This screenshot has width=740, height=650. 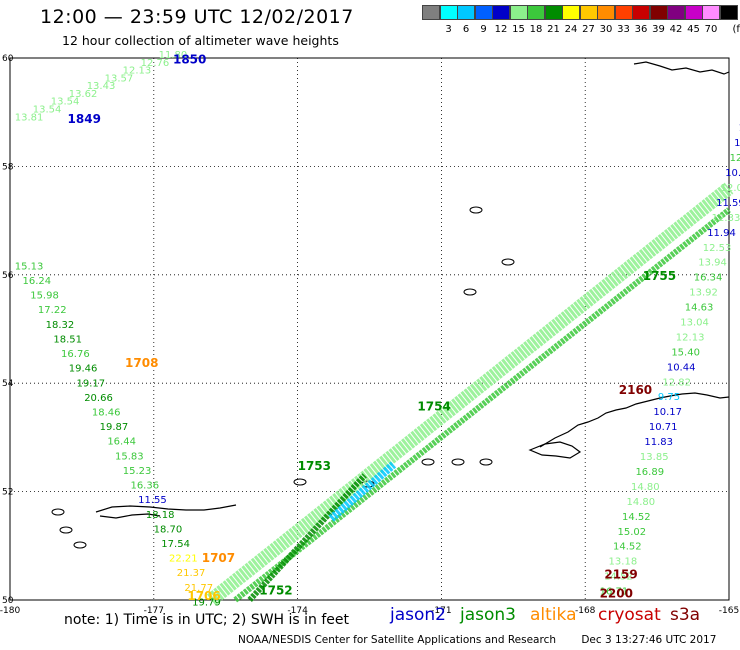 I want to click on swh-value-label: 18.46, so click(x=106, y=412).